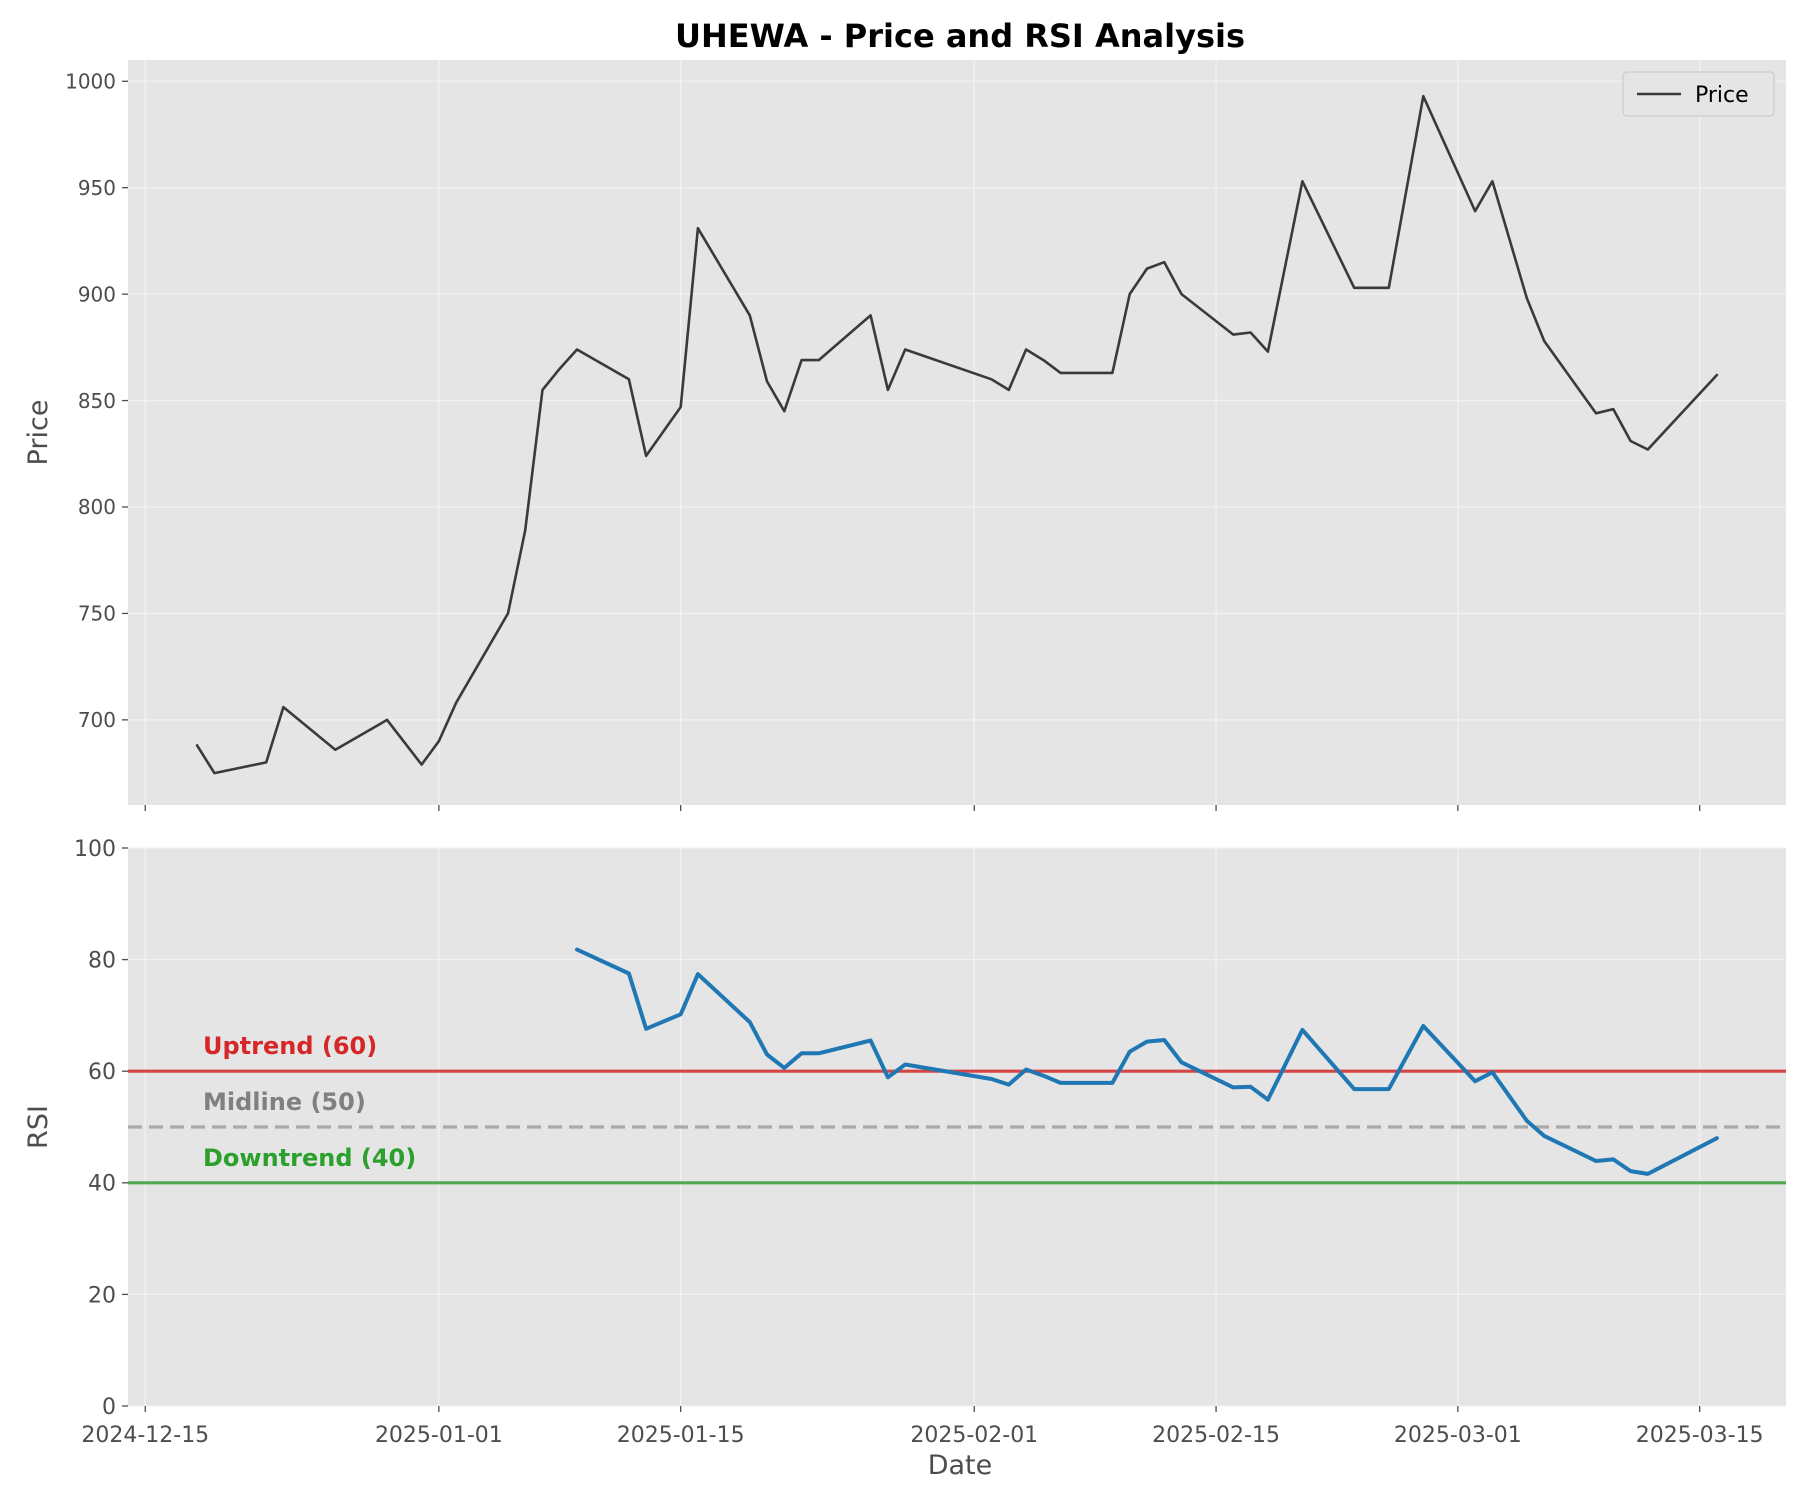 The width and height of the screenshot is (1800, 1500). Describe the element at coordinates (38, 433) in the screenshot. I see `price-y-axis-label: Price` at that location.